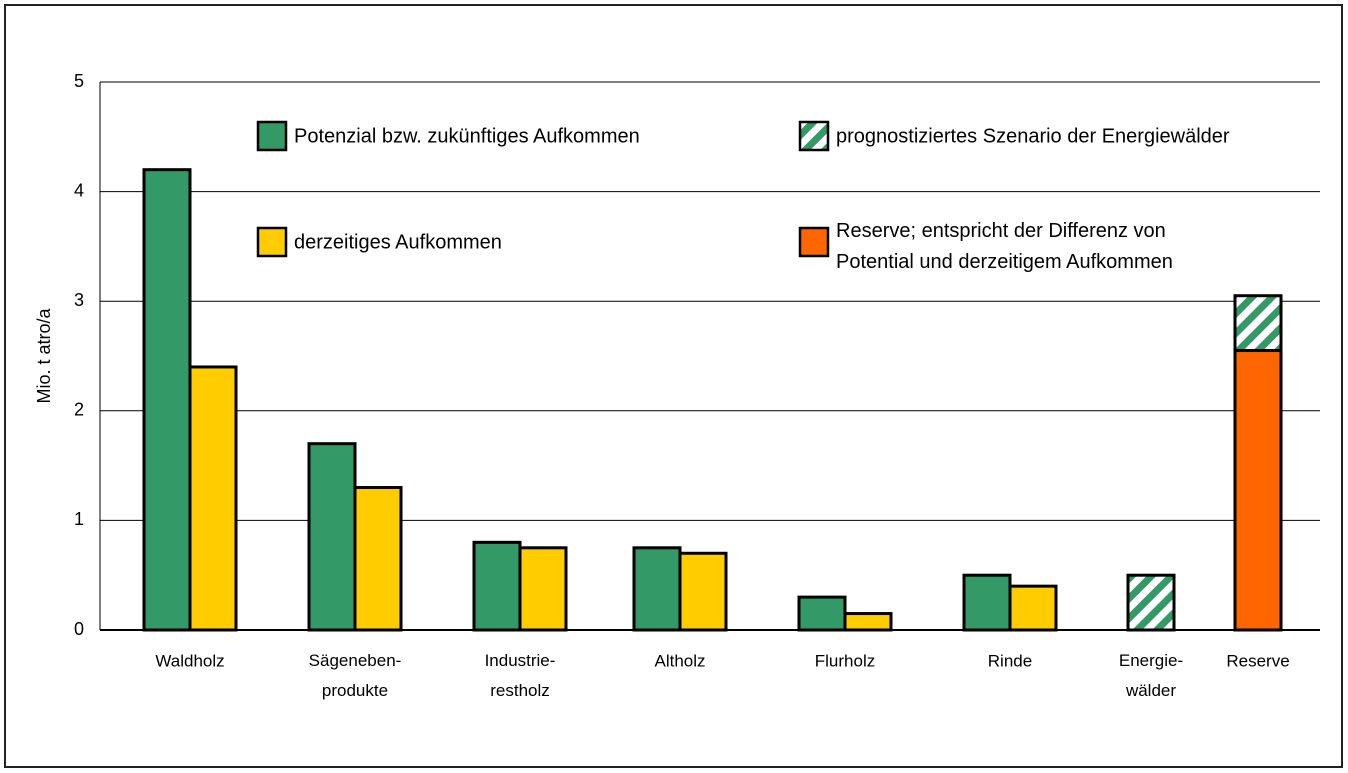 The image size is (1348, 773). I want to click on y-tick-label: 5, so click(79, 81).